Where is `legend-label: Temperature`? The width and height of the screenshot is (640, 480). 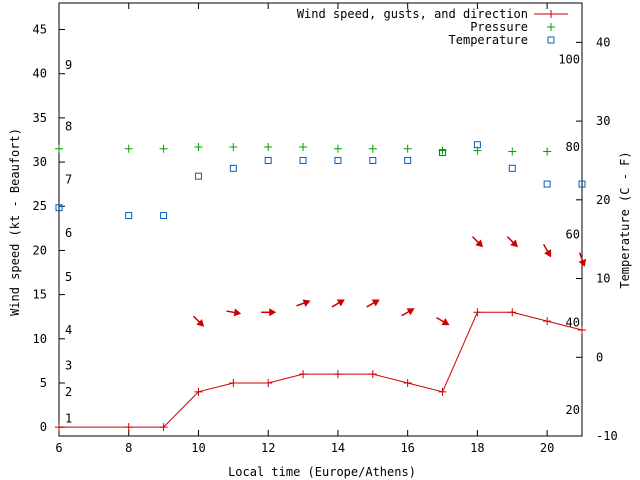 legend-label: Temperature is located at coordinates (488, 40).